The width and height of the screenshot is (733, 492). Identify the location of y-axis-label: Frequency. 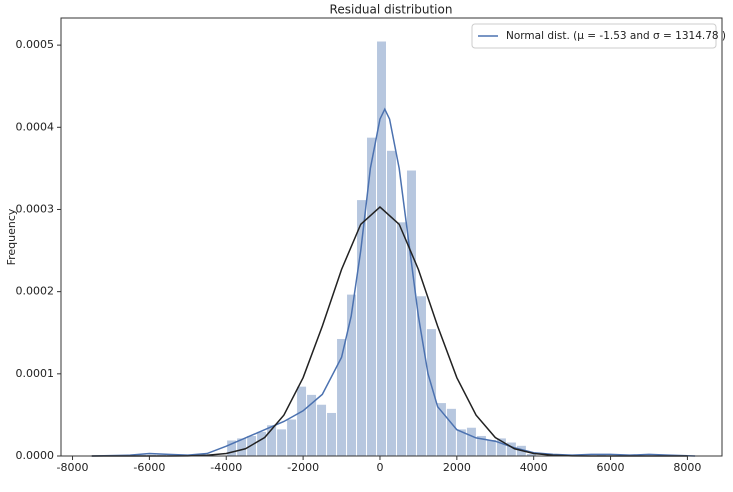
(11, 236).